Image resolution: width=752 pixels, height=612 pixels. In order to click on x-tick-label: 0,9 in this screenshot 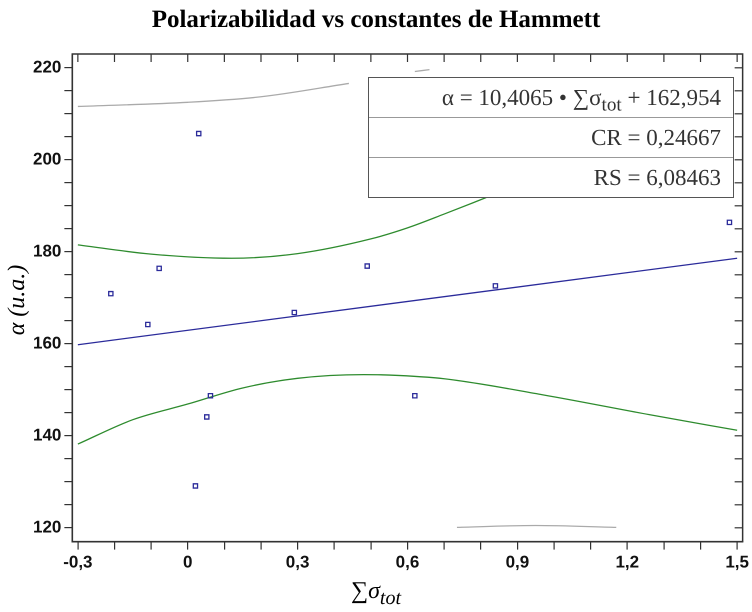, I will do `click(518, 562)`.